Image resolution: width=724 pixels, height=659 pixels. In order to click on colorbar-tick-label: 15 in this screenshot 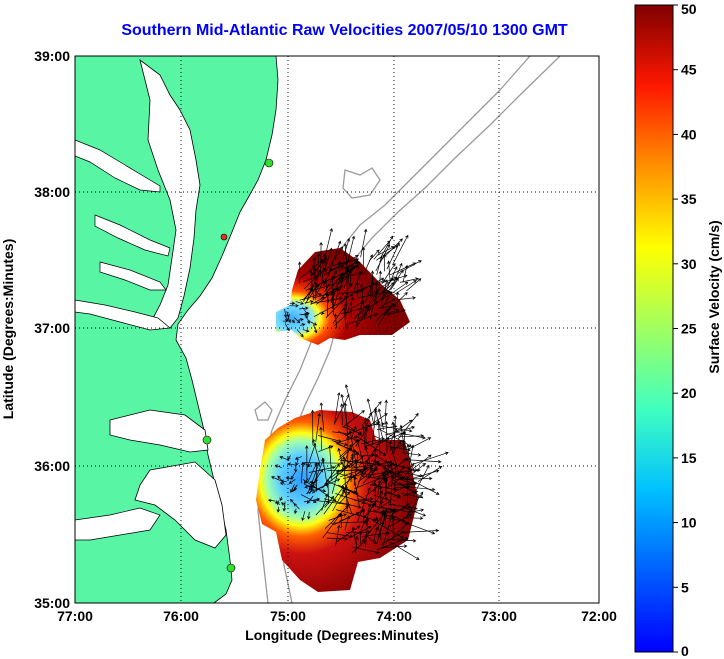, I will do `click(689, 458)`.